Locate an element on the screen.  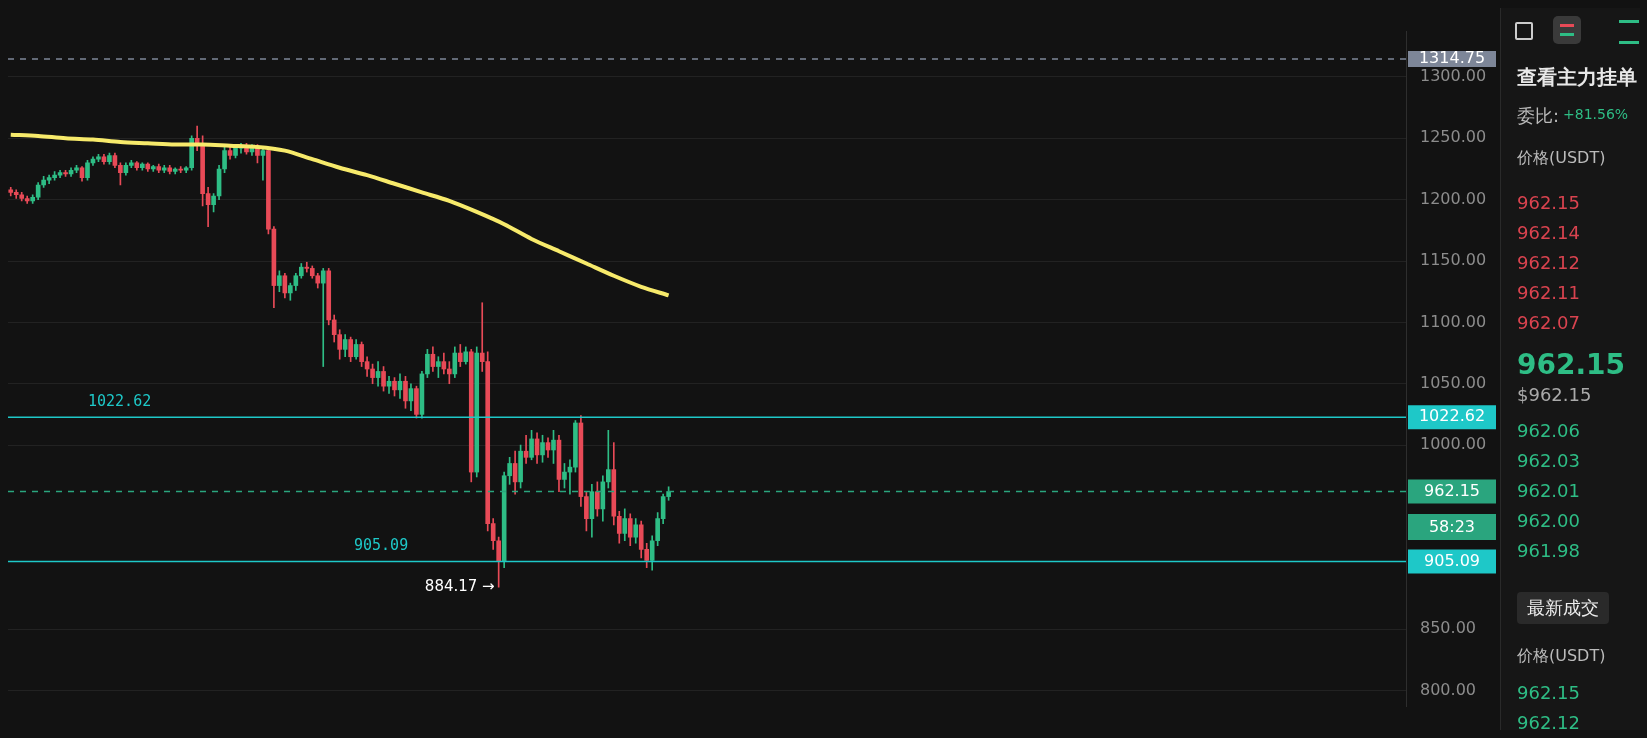
text: 962.07 is located at coordinates (1548, 322).